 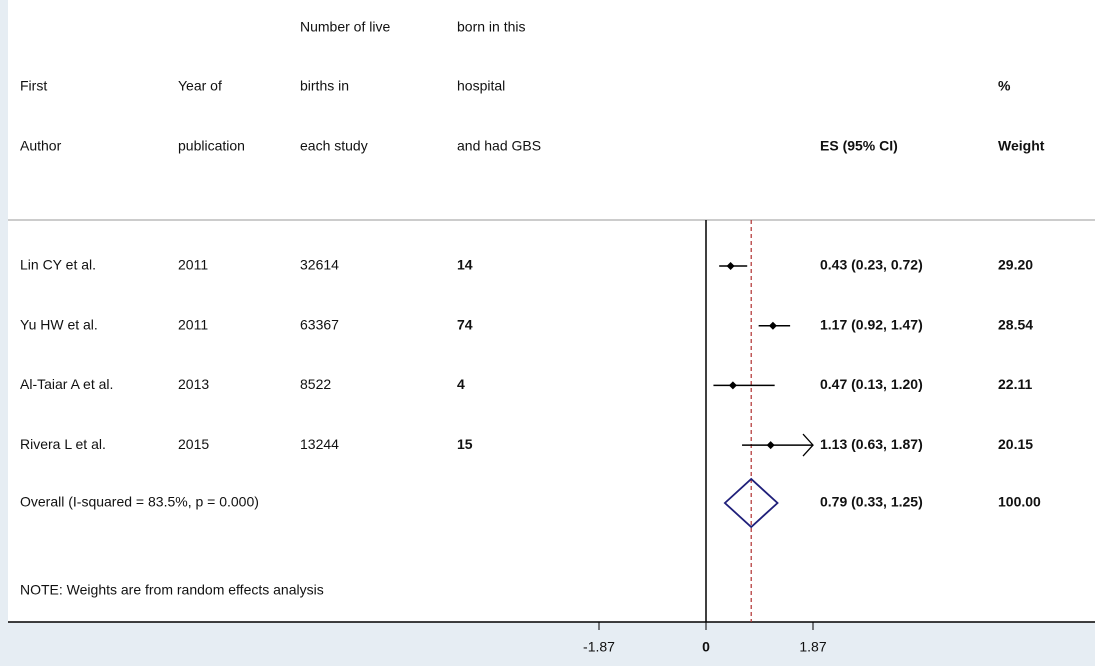 I want to click on header: Weight, so click(x=1021, y=146).